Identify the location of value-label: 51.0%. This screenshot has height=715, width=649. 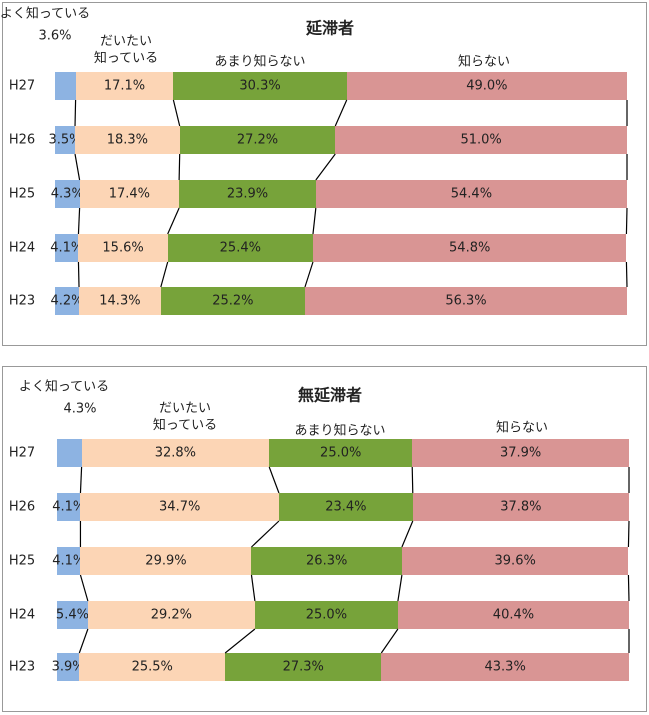
(481, 140).